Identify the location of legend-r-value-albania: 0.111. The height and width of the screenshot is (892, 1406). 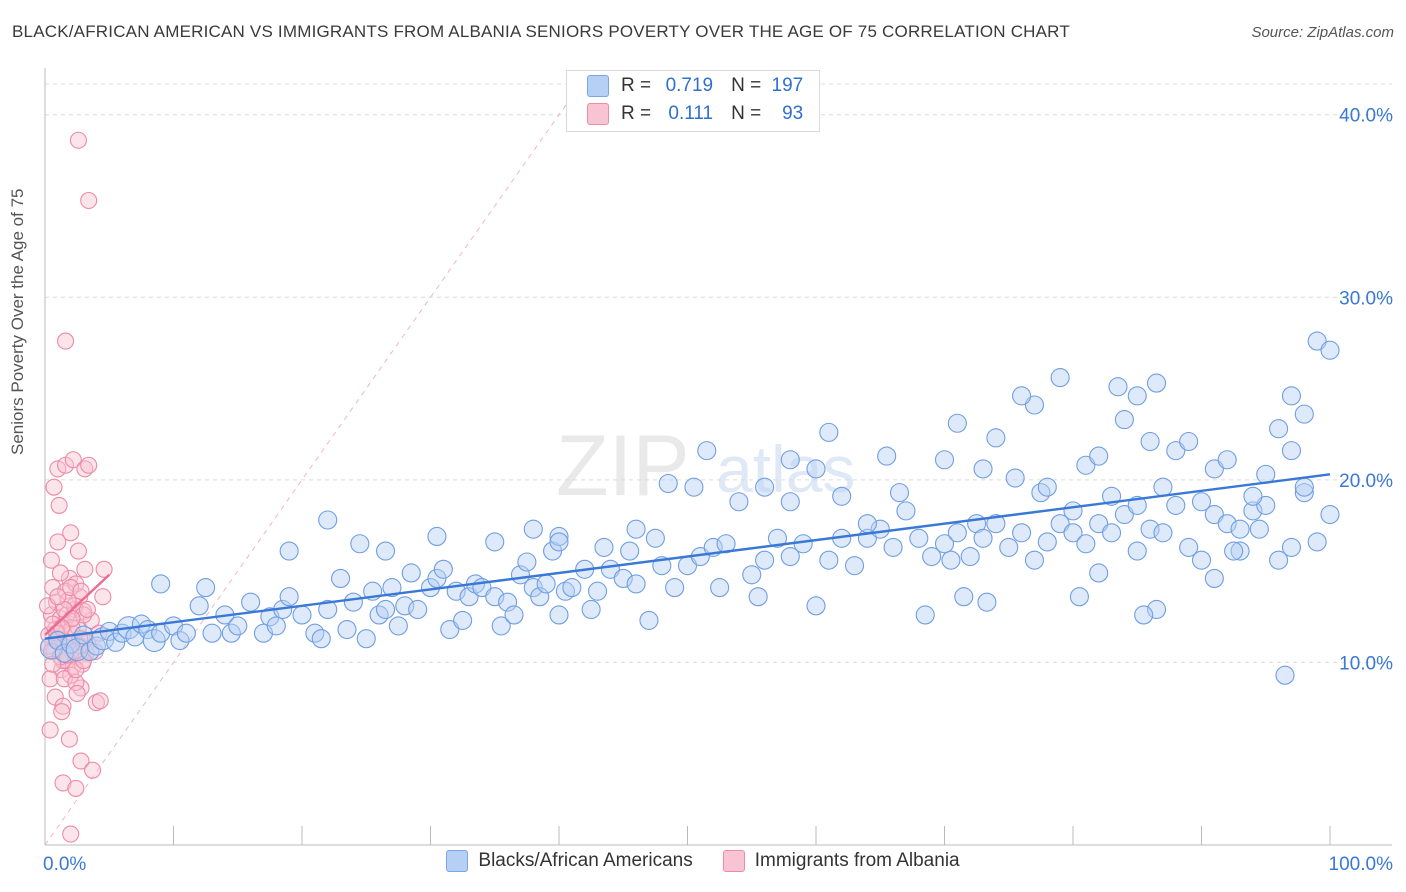
(691, 113).